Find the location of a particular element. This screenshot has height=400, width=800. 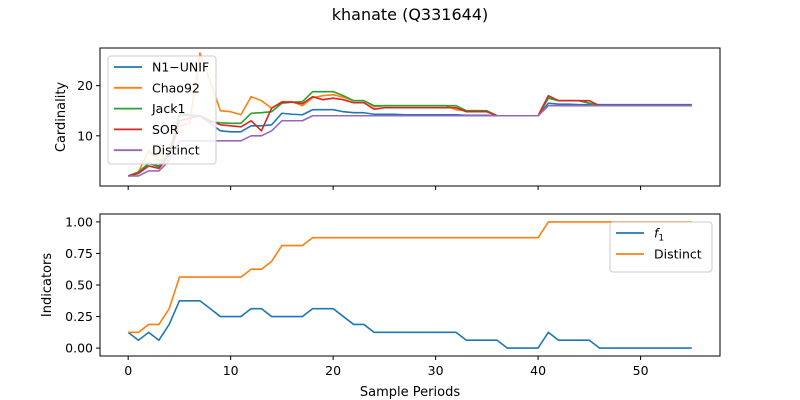

x-tick-label: 0 is located at coordinates (128, 370).